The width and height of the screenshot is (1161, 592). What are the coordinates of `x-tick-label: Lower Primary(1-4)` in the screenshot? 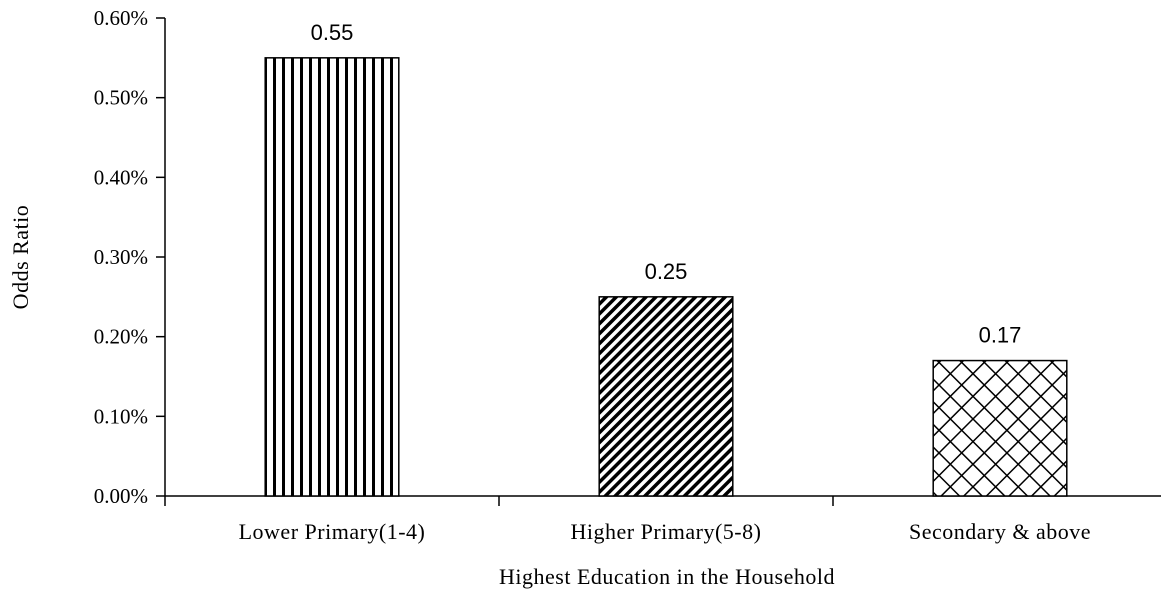 It's located at (332, 531).